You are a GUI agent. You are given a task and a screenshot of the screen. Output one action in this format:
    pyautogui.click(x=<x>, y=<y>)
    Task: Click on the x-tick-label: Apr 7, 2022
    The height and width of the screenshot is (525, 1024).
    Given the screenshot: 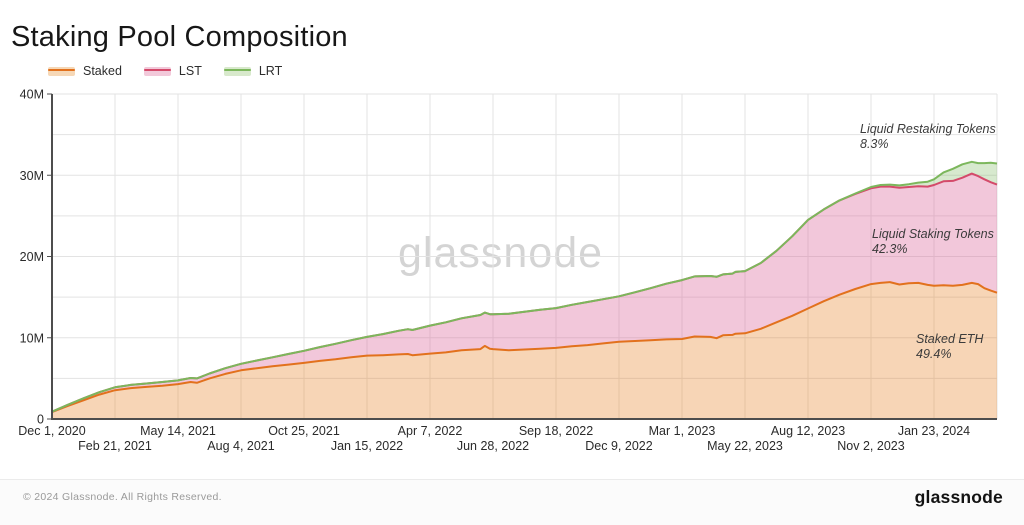 What is the action you would take?
    pyautogui.click(x=430, y=431)
    